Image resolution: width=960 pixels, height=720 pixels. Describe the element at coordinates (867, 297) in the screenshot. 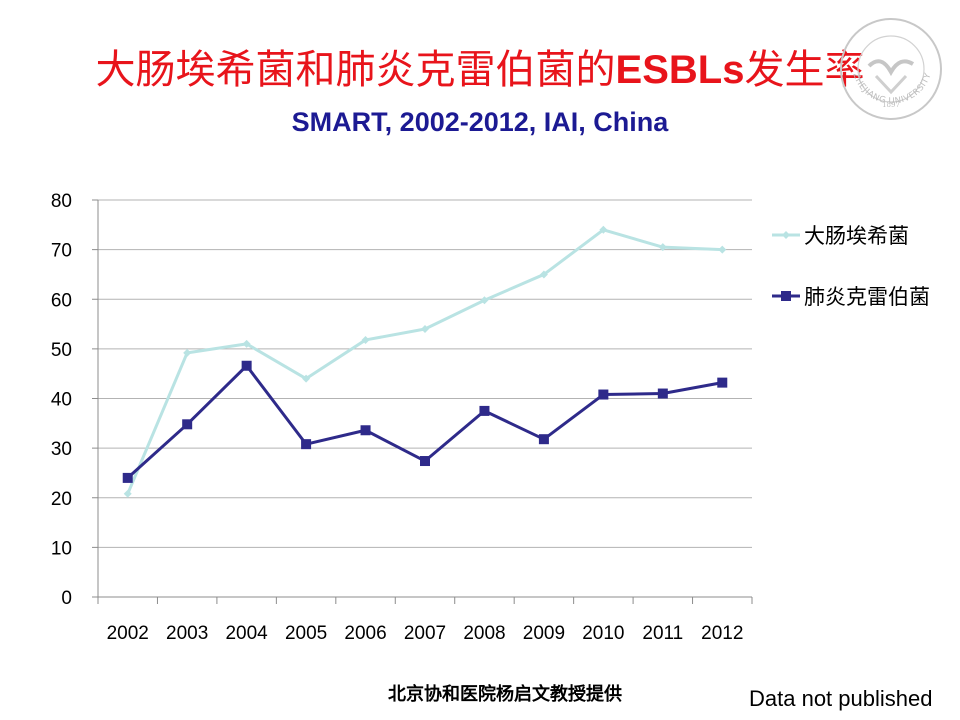

I see `legend-label-1: 肺炎克雷伯菌` at that location.